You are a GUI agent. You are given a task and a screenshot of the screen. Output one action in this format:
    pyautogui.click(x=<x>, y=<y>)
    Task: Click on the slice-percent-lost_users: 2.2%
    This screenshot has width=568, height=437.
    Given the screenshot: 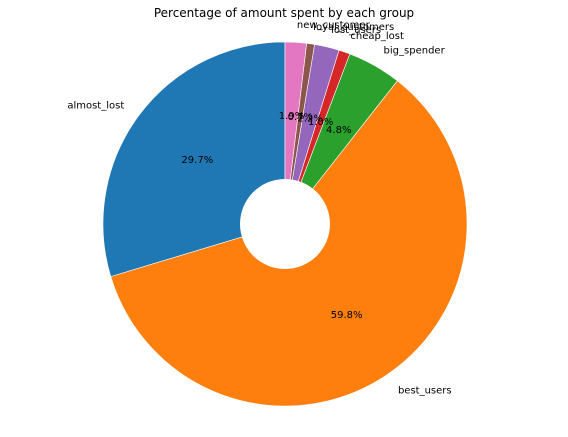 What is the action you would take?
    pyautogui.click(x=309, y=119)
    